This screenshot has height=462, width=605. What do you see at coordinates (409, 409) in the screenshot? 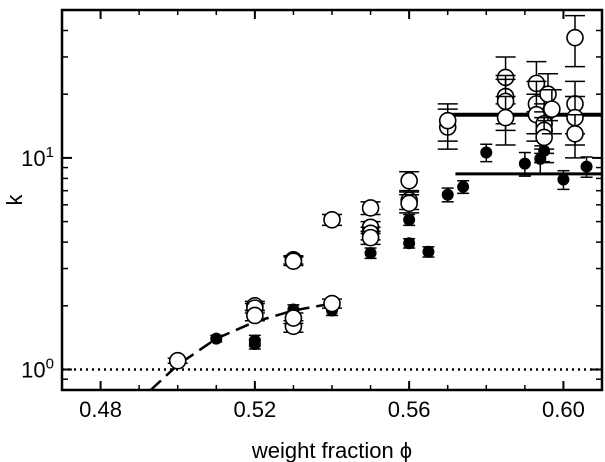
I see `x-tick-label: 0.56` at bounding box center [409, 409].